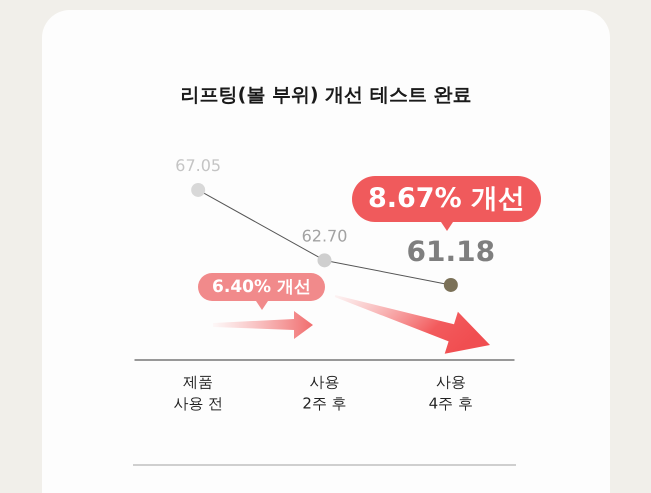 The height and width of the screenshot is (493, 651). I want to click on data-label: 61.18, so click(451, 251).